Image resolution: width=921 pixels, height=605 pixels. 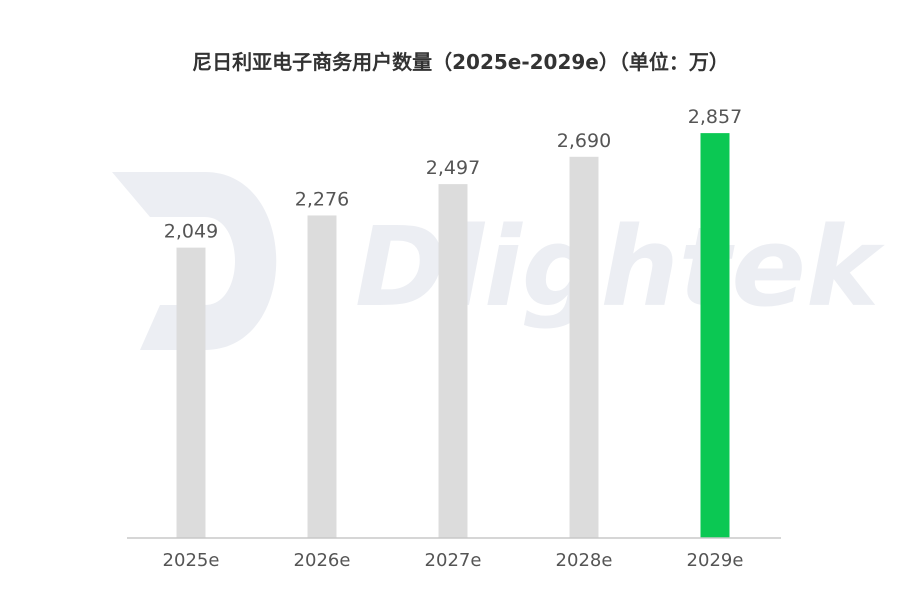 What do you see at coordinates (715, 560) in the screenshot?
I see `x-tick-label-2029e: 2029e` at bounding box center [715, 560].